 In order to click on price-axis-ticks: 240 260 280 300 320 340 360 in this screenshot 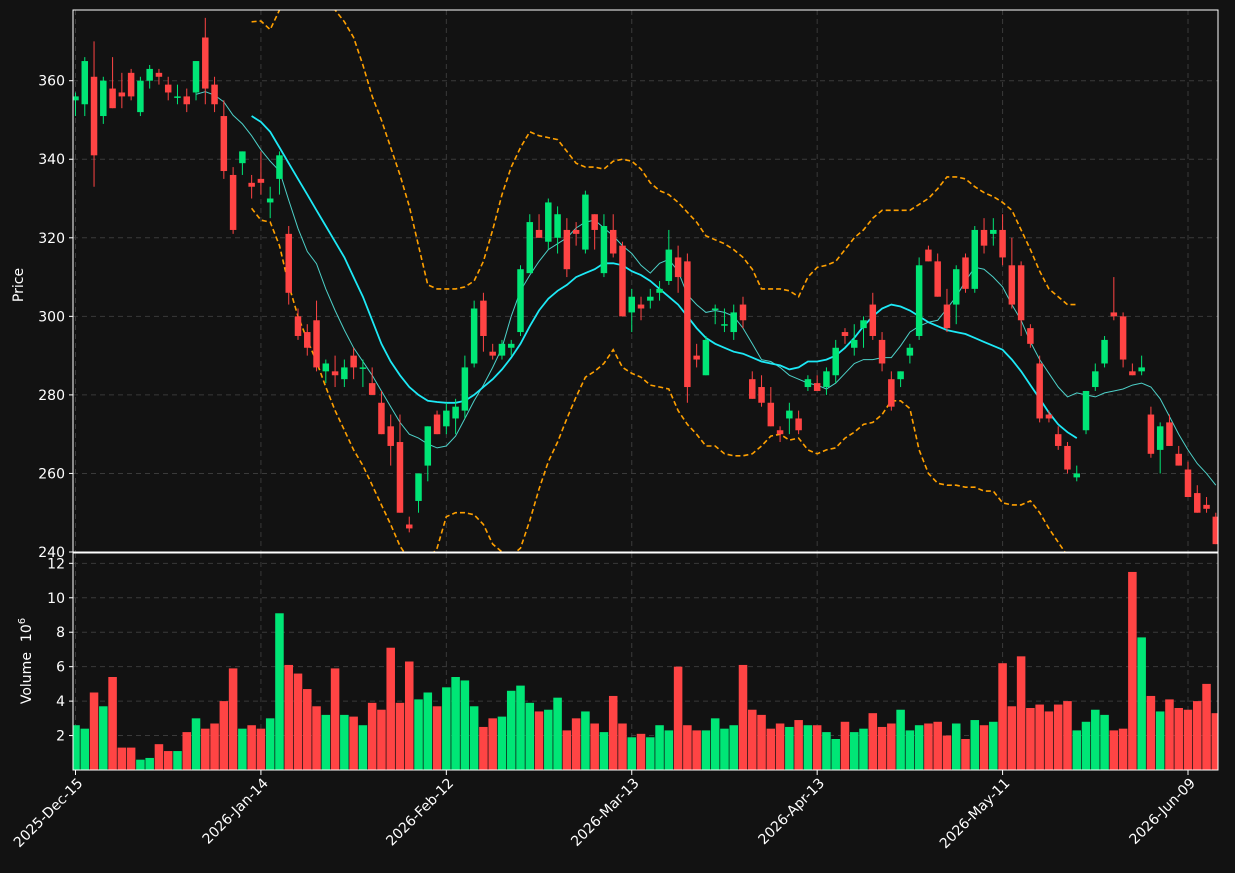, I will do `click(55, 317)`.